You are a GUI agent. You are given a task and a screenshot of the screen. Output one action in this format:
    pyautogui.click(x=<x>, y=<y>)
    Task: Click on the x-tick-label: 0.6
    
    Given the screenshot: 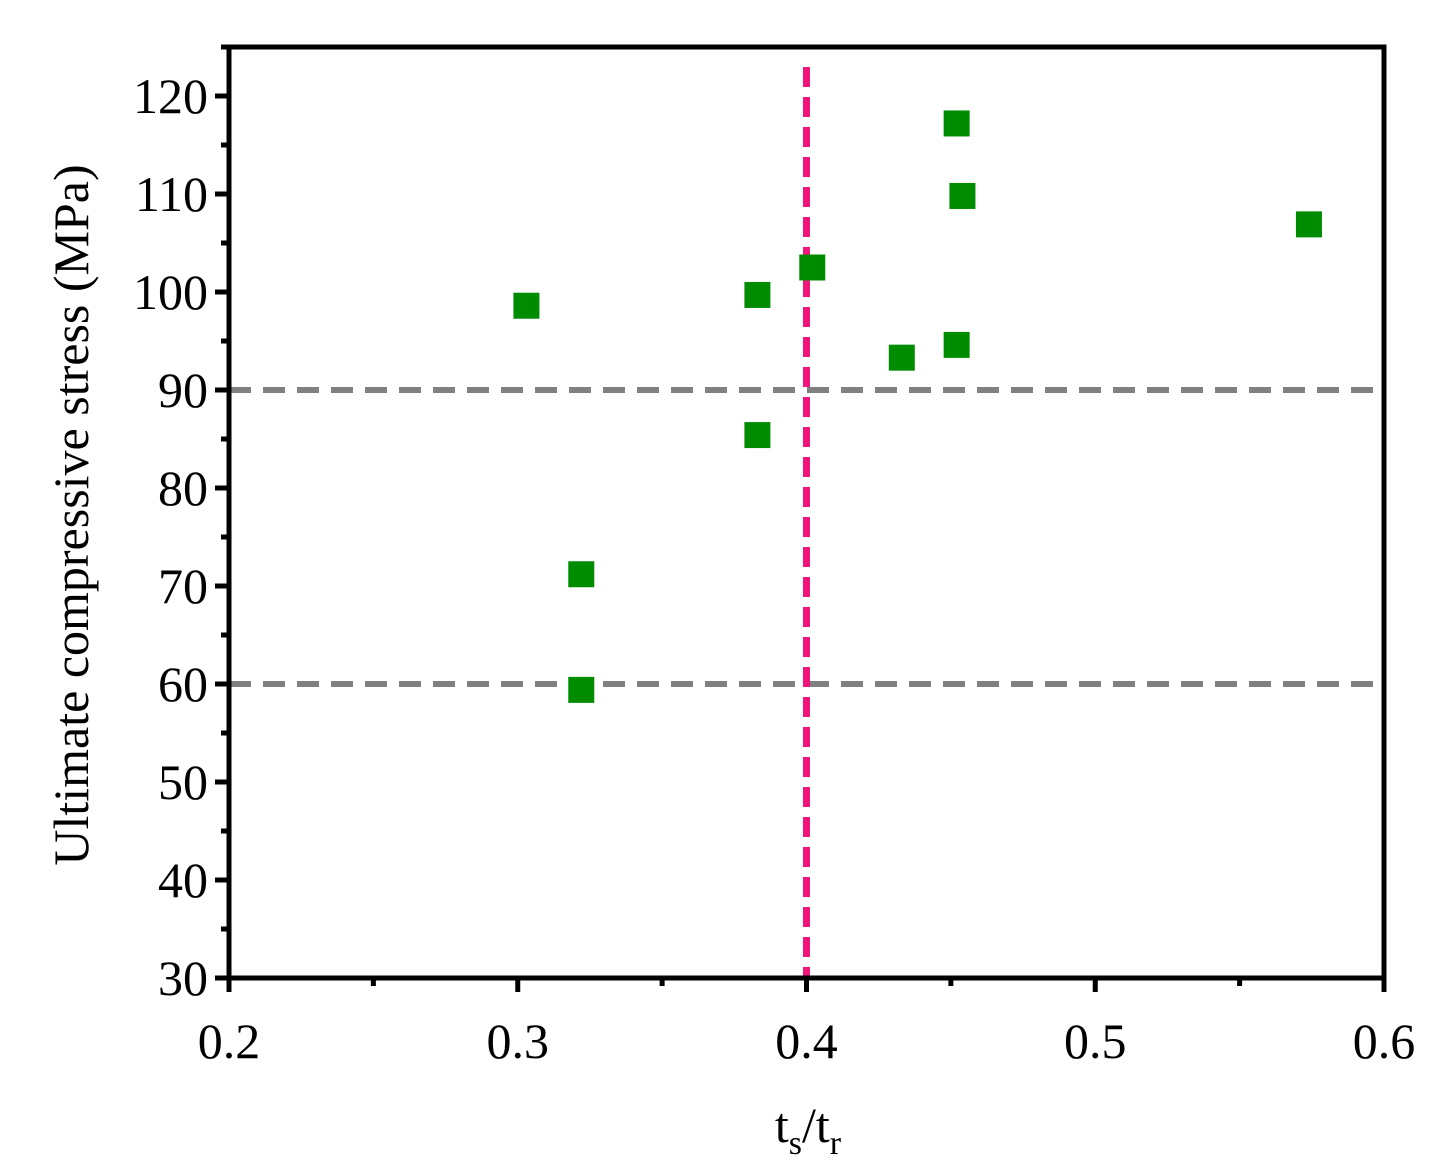 What is the action you would take?
    pyautogui.click(x=1384, y=1041)
    